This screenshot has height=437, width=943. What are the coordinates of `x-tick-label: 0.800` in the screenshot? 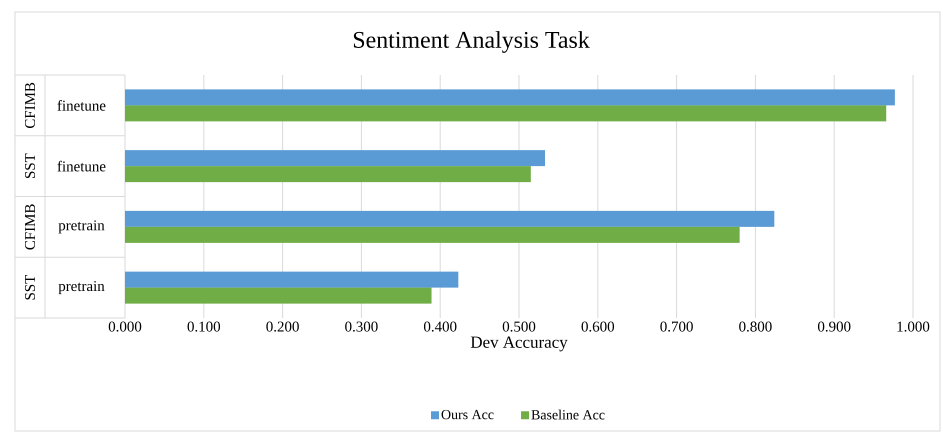 It's located at (755, 327).